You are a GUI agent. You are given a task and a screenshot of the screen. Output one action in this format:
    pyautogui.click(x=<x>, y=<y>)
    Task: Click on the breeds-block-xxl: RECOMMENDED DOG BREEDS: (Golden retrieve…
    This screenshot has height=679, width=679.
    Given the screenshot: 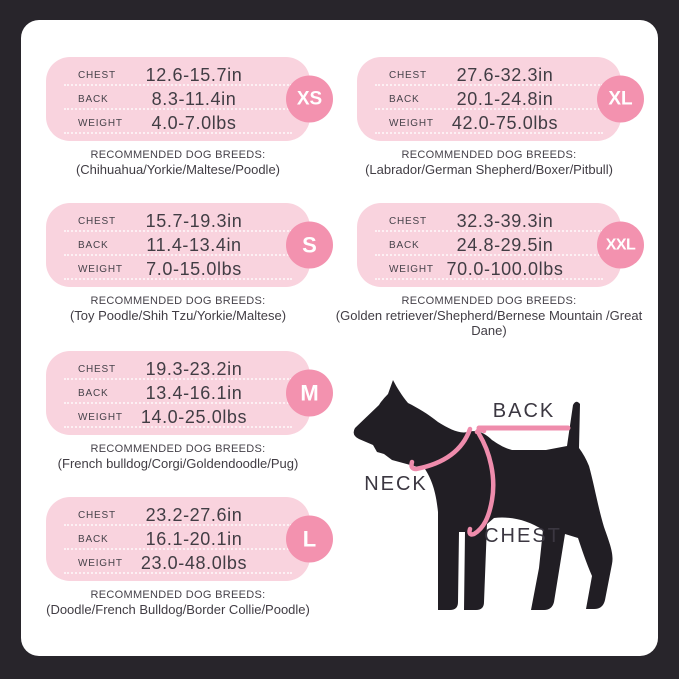 What is the action you would take?
    pyautogui.click(x=489, y=316)
    